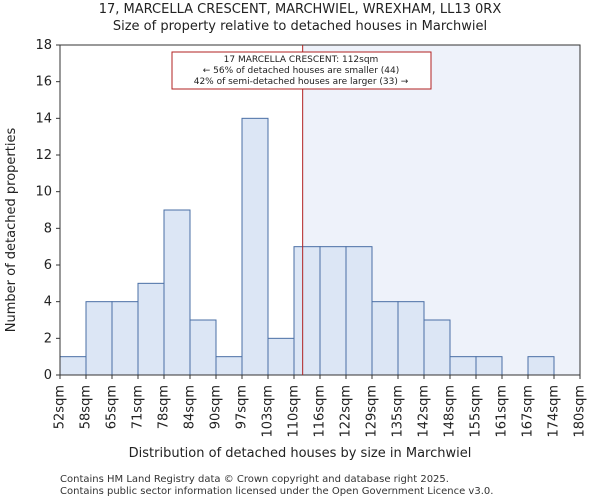  Describe the element at coordinates (268, 411) in the screenshot. I see `x-tick-label: 103sqm` at that location.